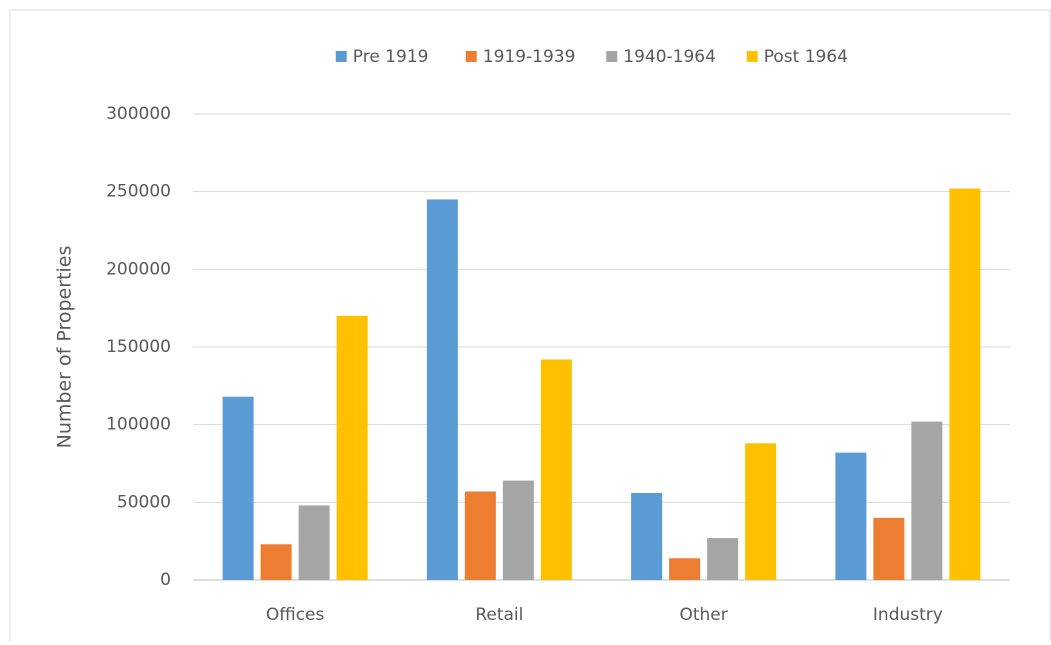  I want to click on y-tick-label: 0, so click(165, 580).